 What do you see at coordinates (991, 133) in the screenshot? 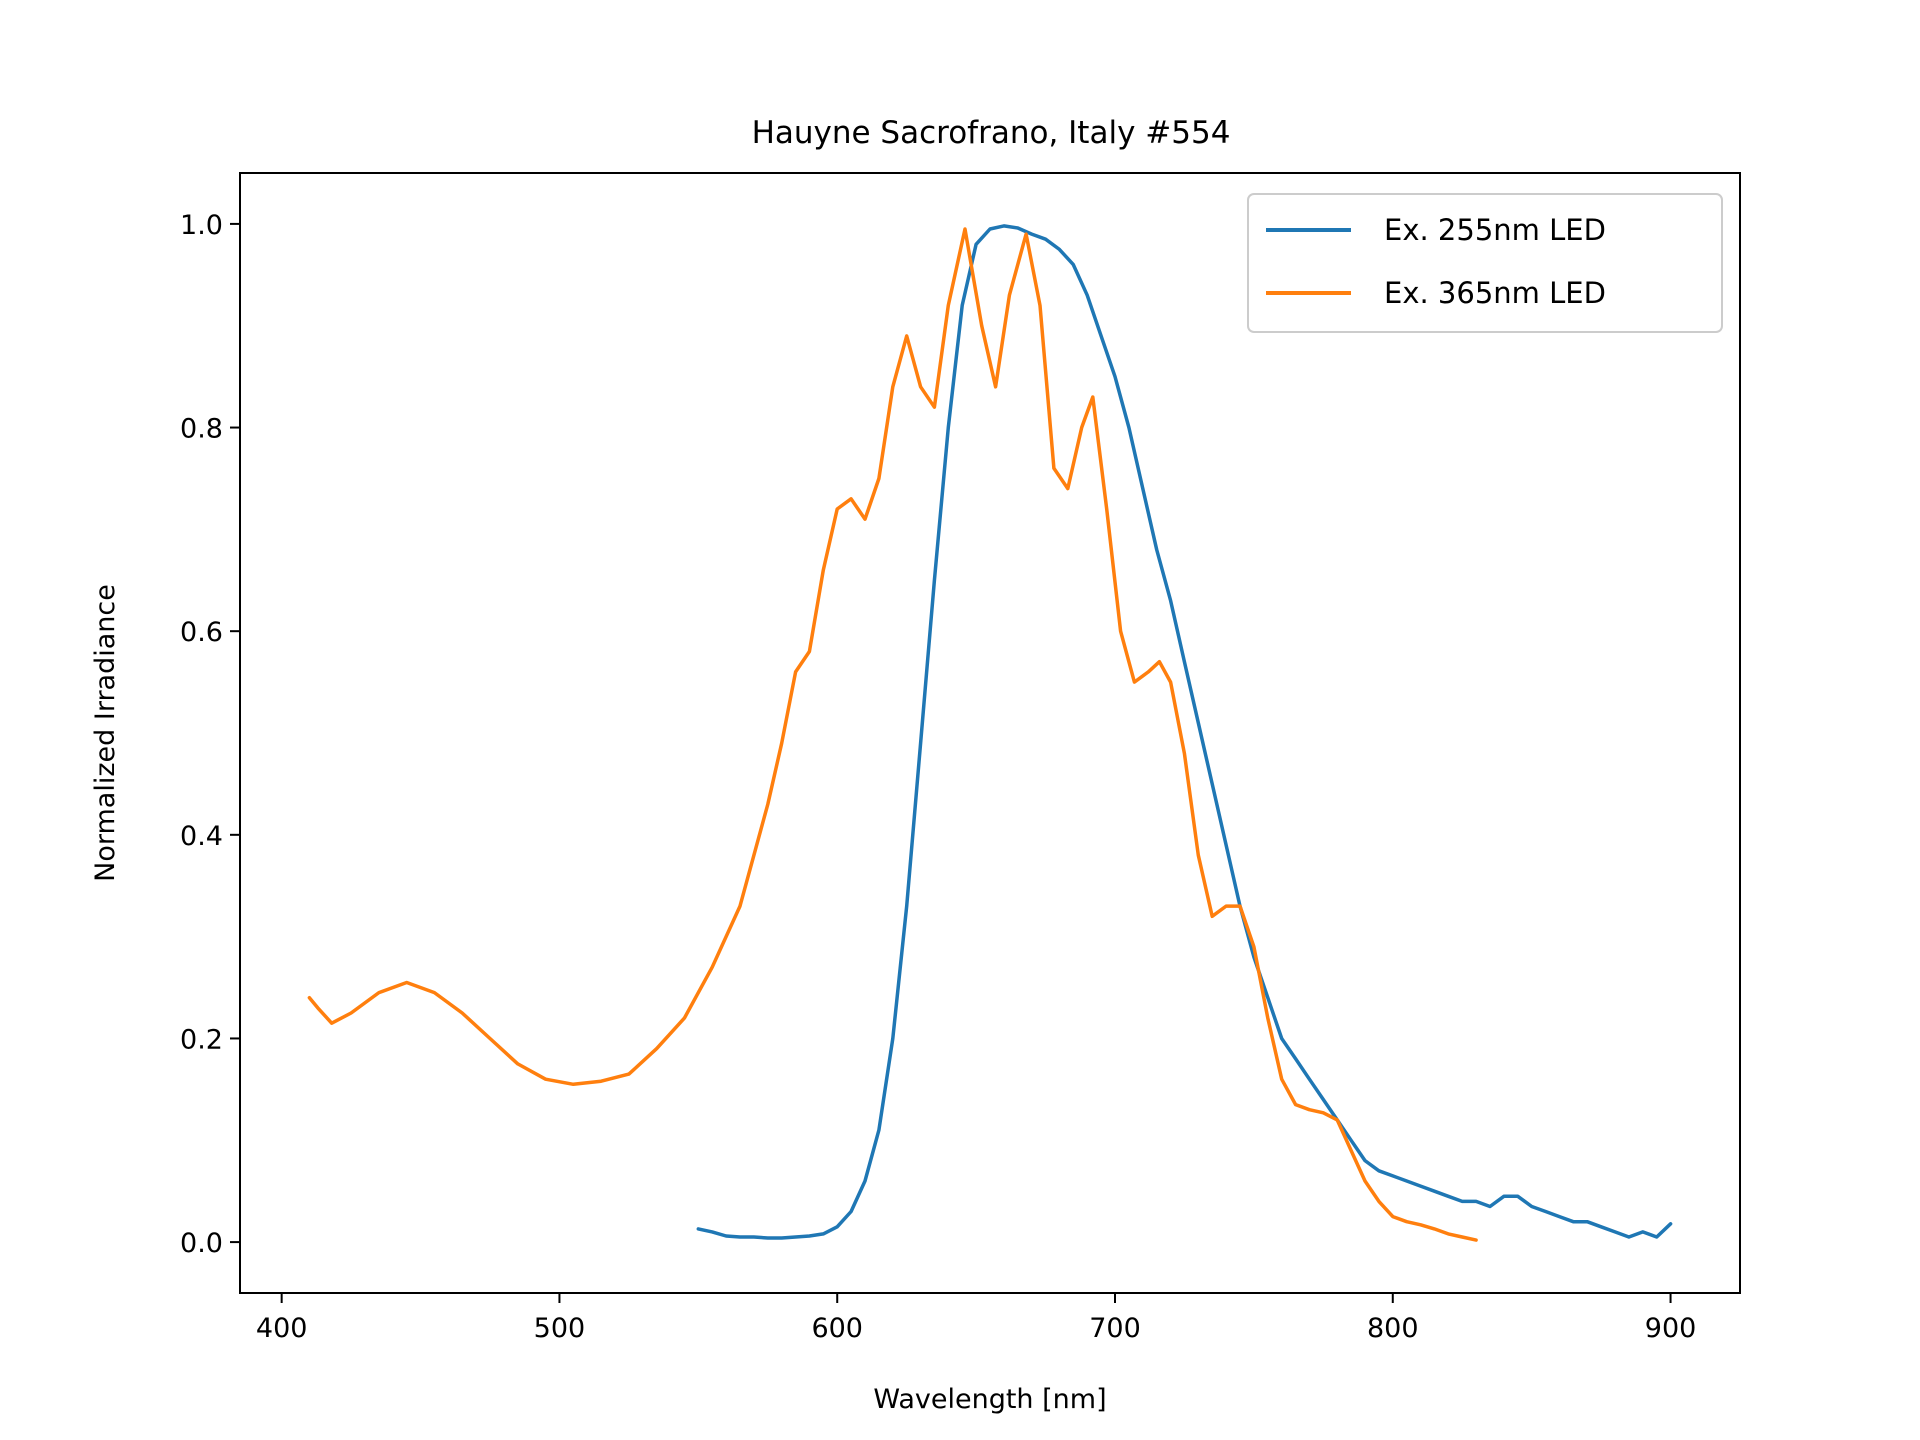
I see `chart-title: Hauyne Sacrofrano, Italy #554` at bounding box center [991, 133].